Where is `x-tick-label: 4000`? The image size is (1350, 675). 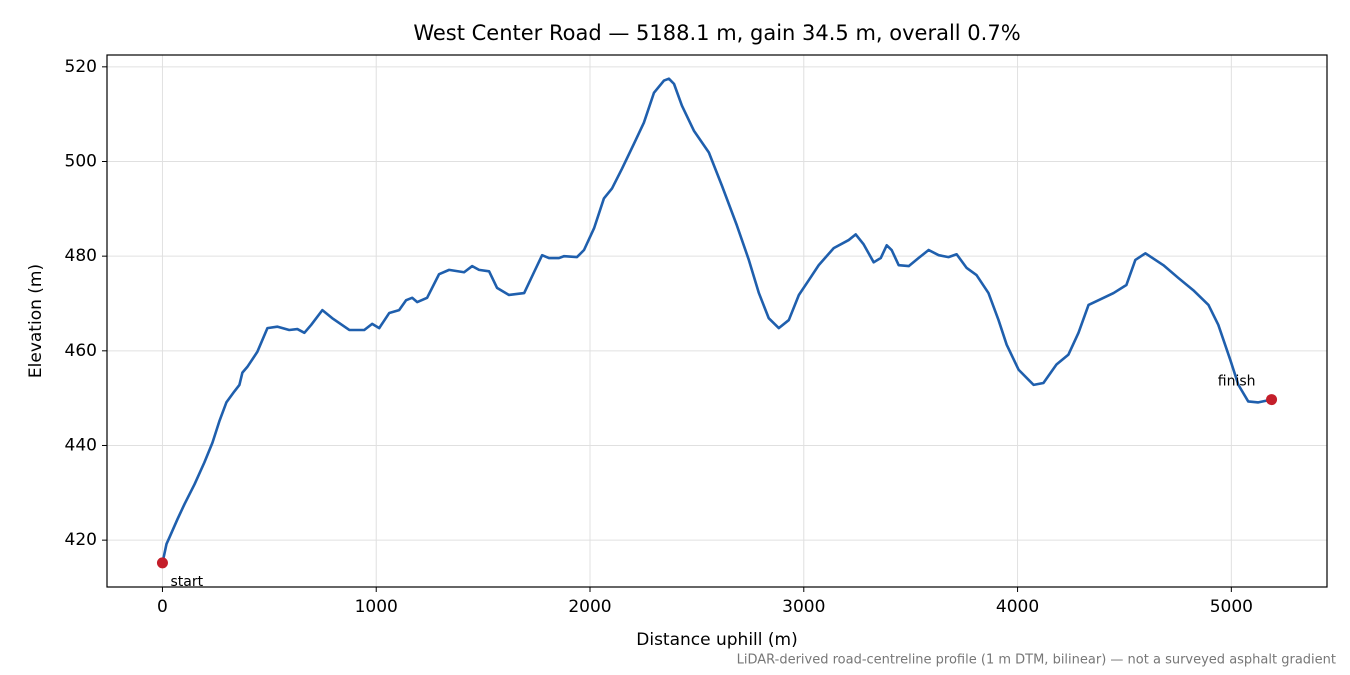 x-tick-label: 4000 is located at coordinates (1017, 607).